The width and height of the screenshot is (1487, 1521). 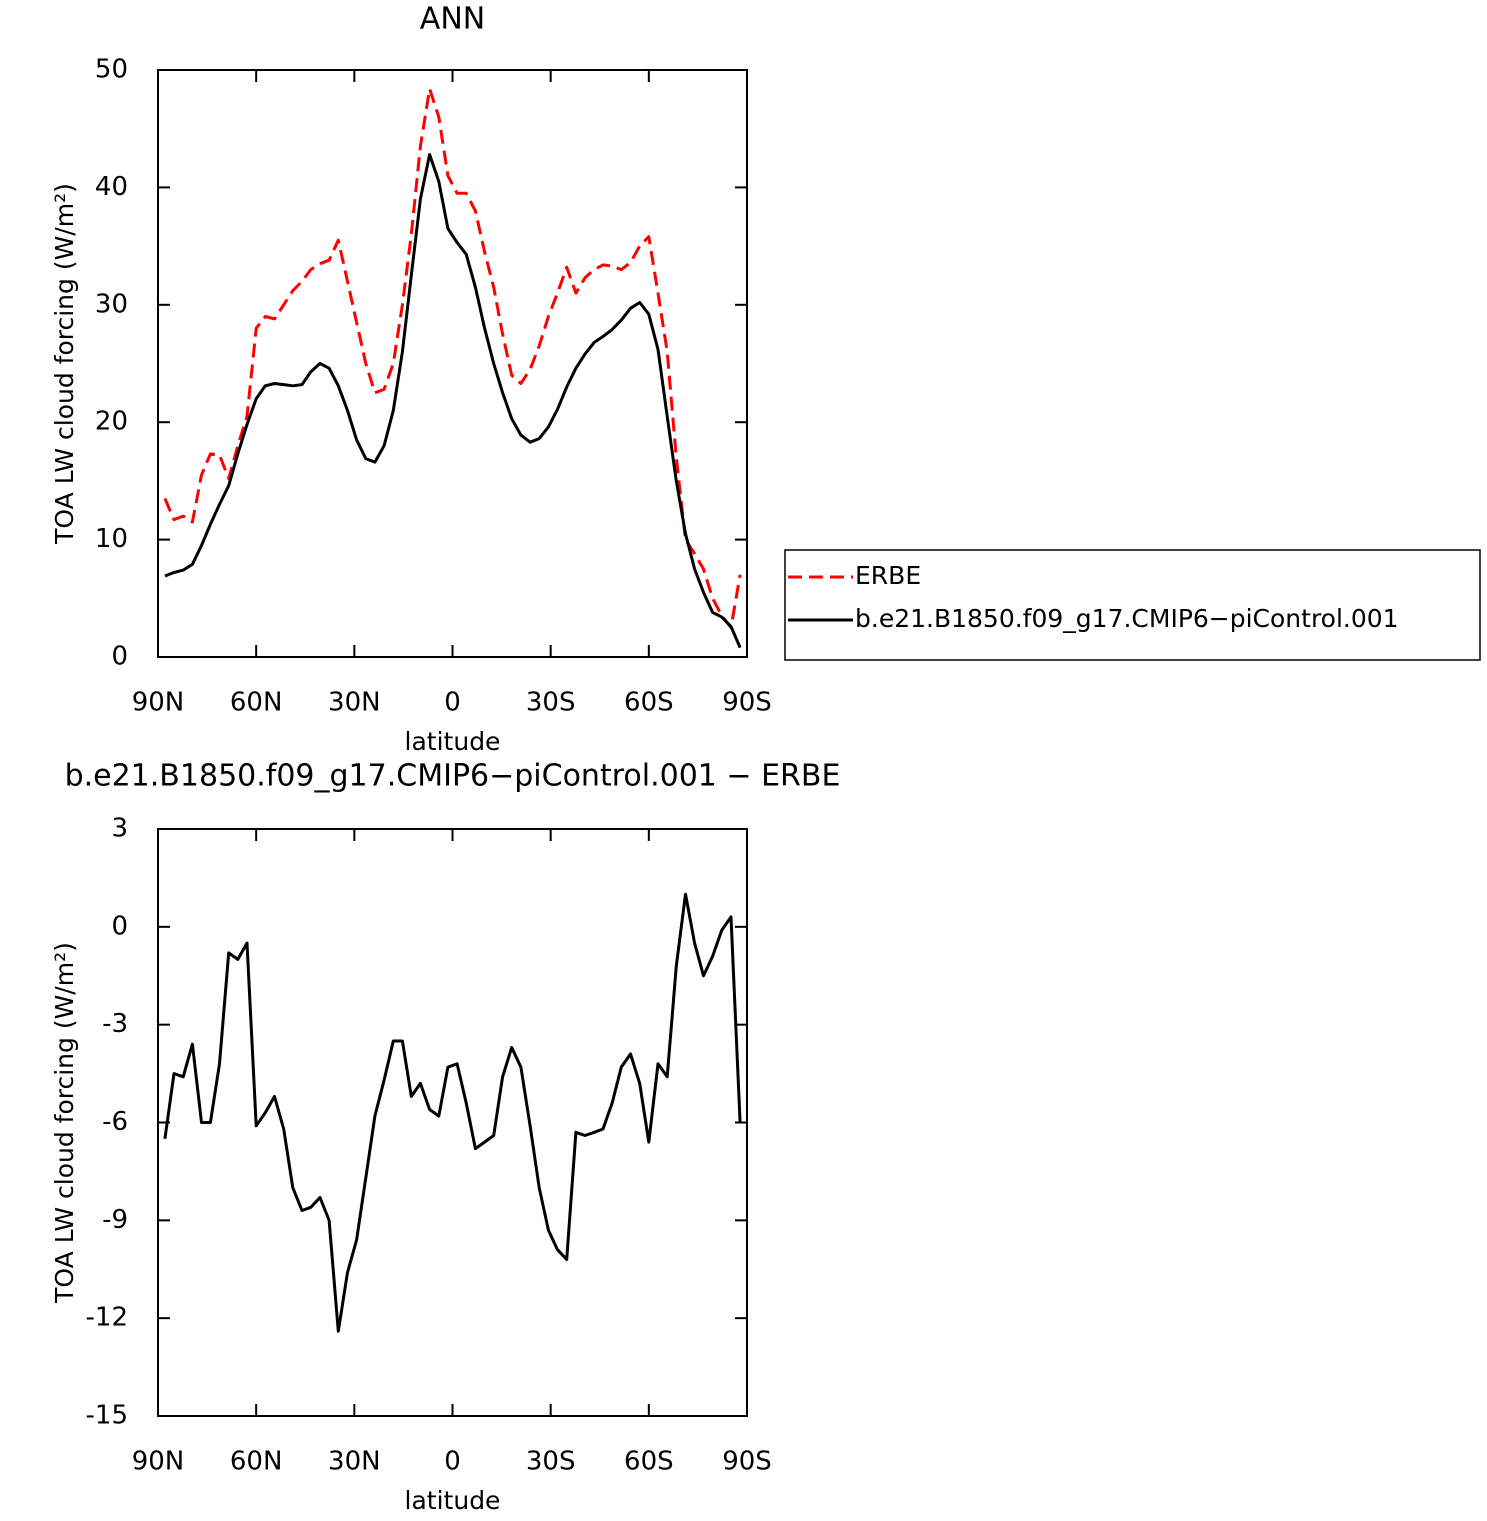 I want to click on y-tick-label: -12, so click(x=107, y=1318).